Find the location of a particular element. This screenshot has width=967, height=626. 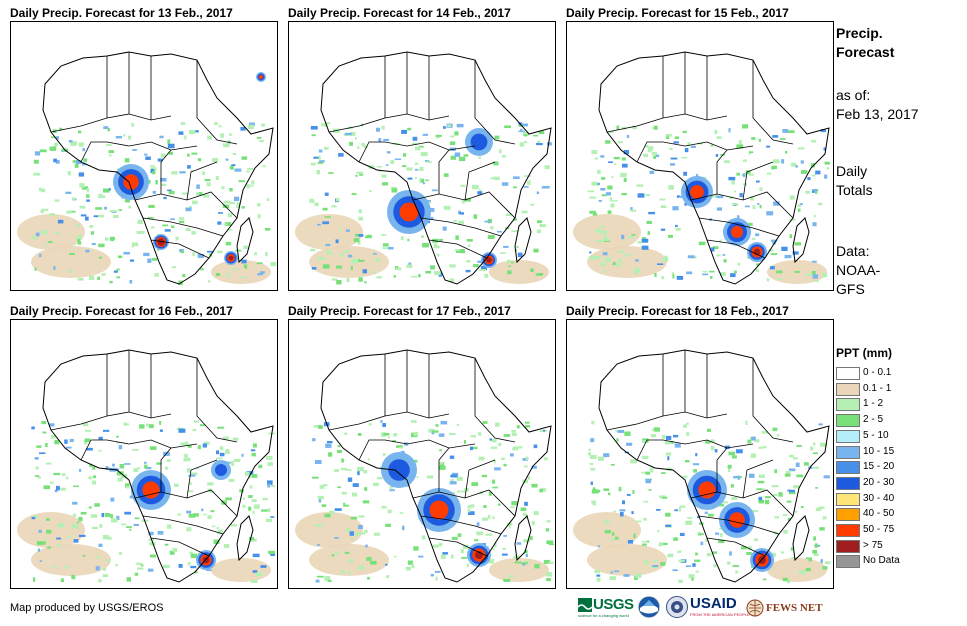

data-label: Data: is located at coordinates (853, 251).